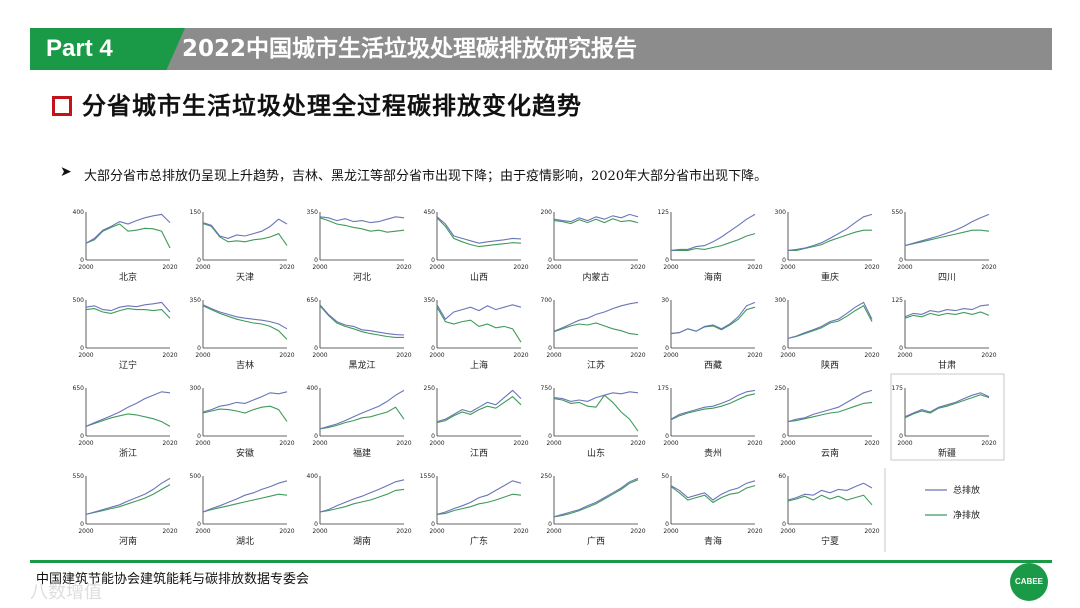 This screenshot has height=608, width=1080. Describe the element at coordinates (947, 453) in the screenshot. I see `province-label: 新疆` at that location.